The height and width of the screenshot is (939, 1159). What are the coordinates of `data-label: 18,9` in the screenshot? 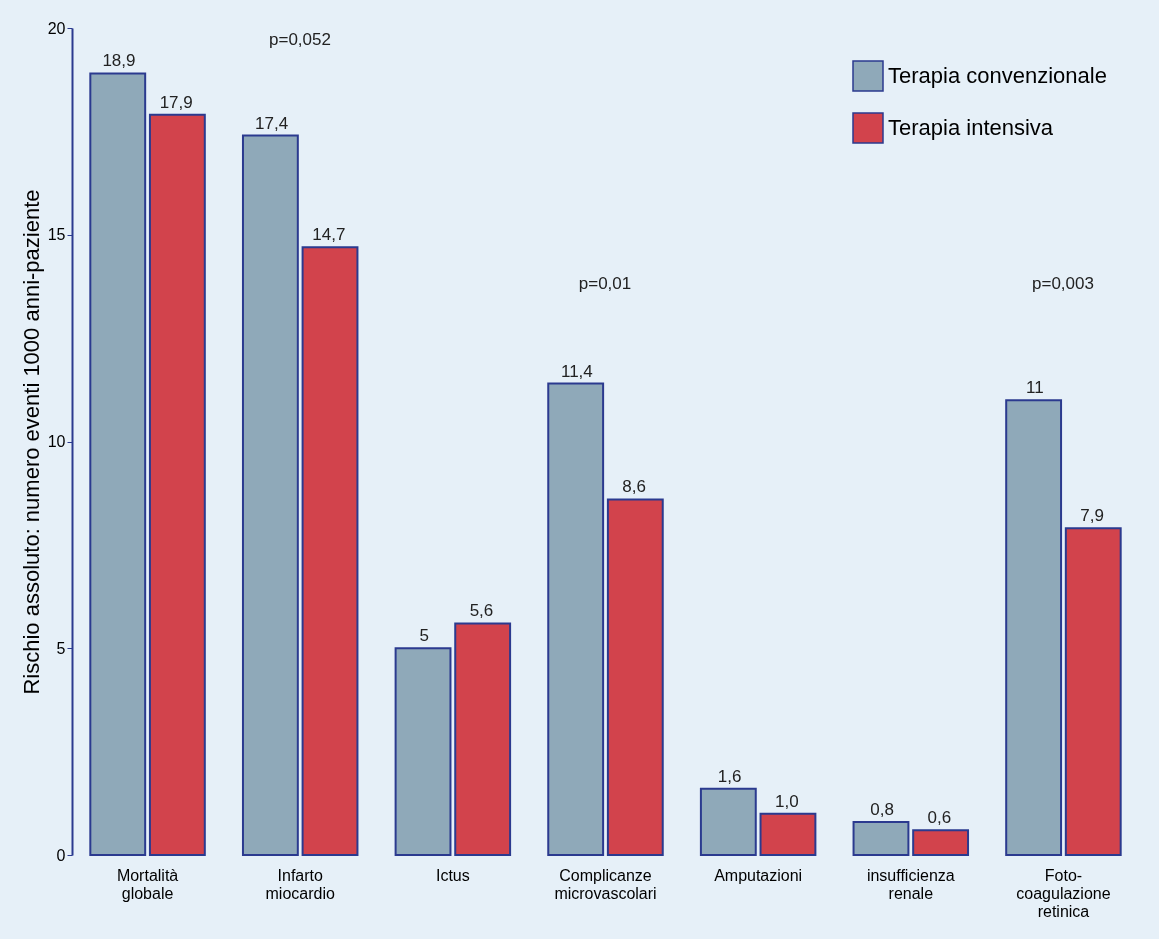 It's located at (119, 61).